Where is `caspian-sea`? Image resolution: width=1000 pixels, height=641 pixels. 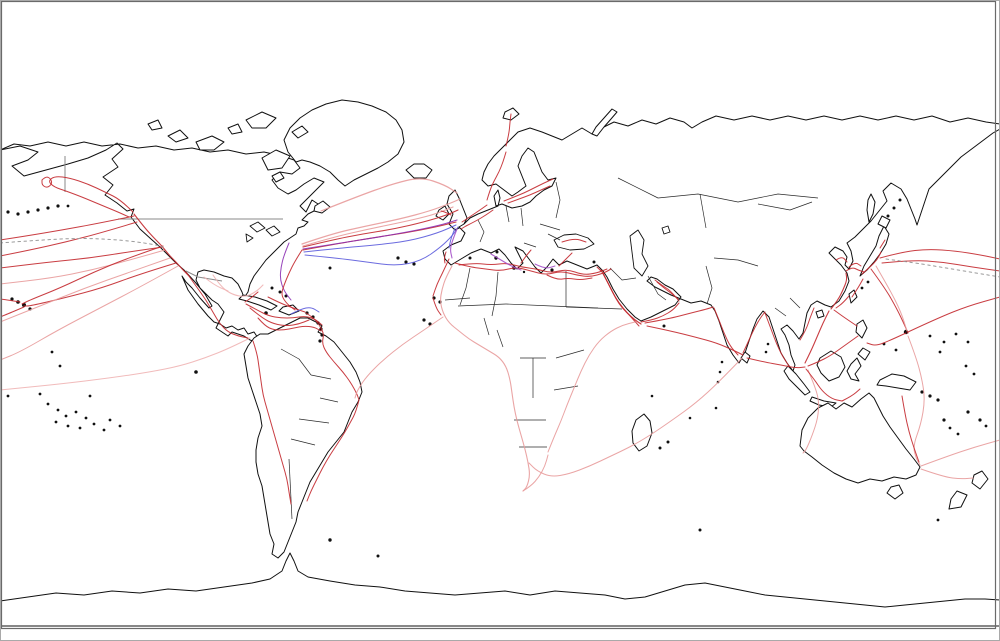 caspian-sea is located at coordinates (639, 253).